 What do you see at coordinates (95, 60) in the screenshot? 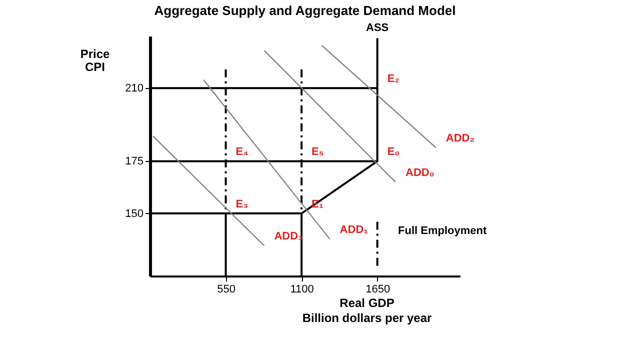
I see `y-axis-title: Price CPI` at bounding box center [95, 60].